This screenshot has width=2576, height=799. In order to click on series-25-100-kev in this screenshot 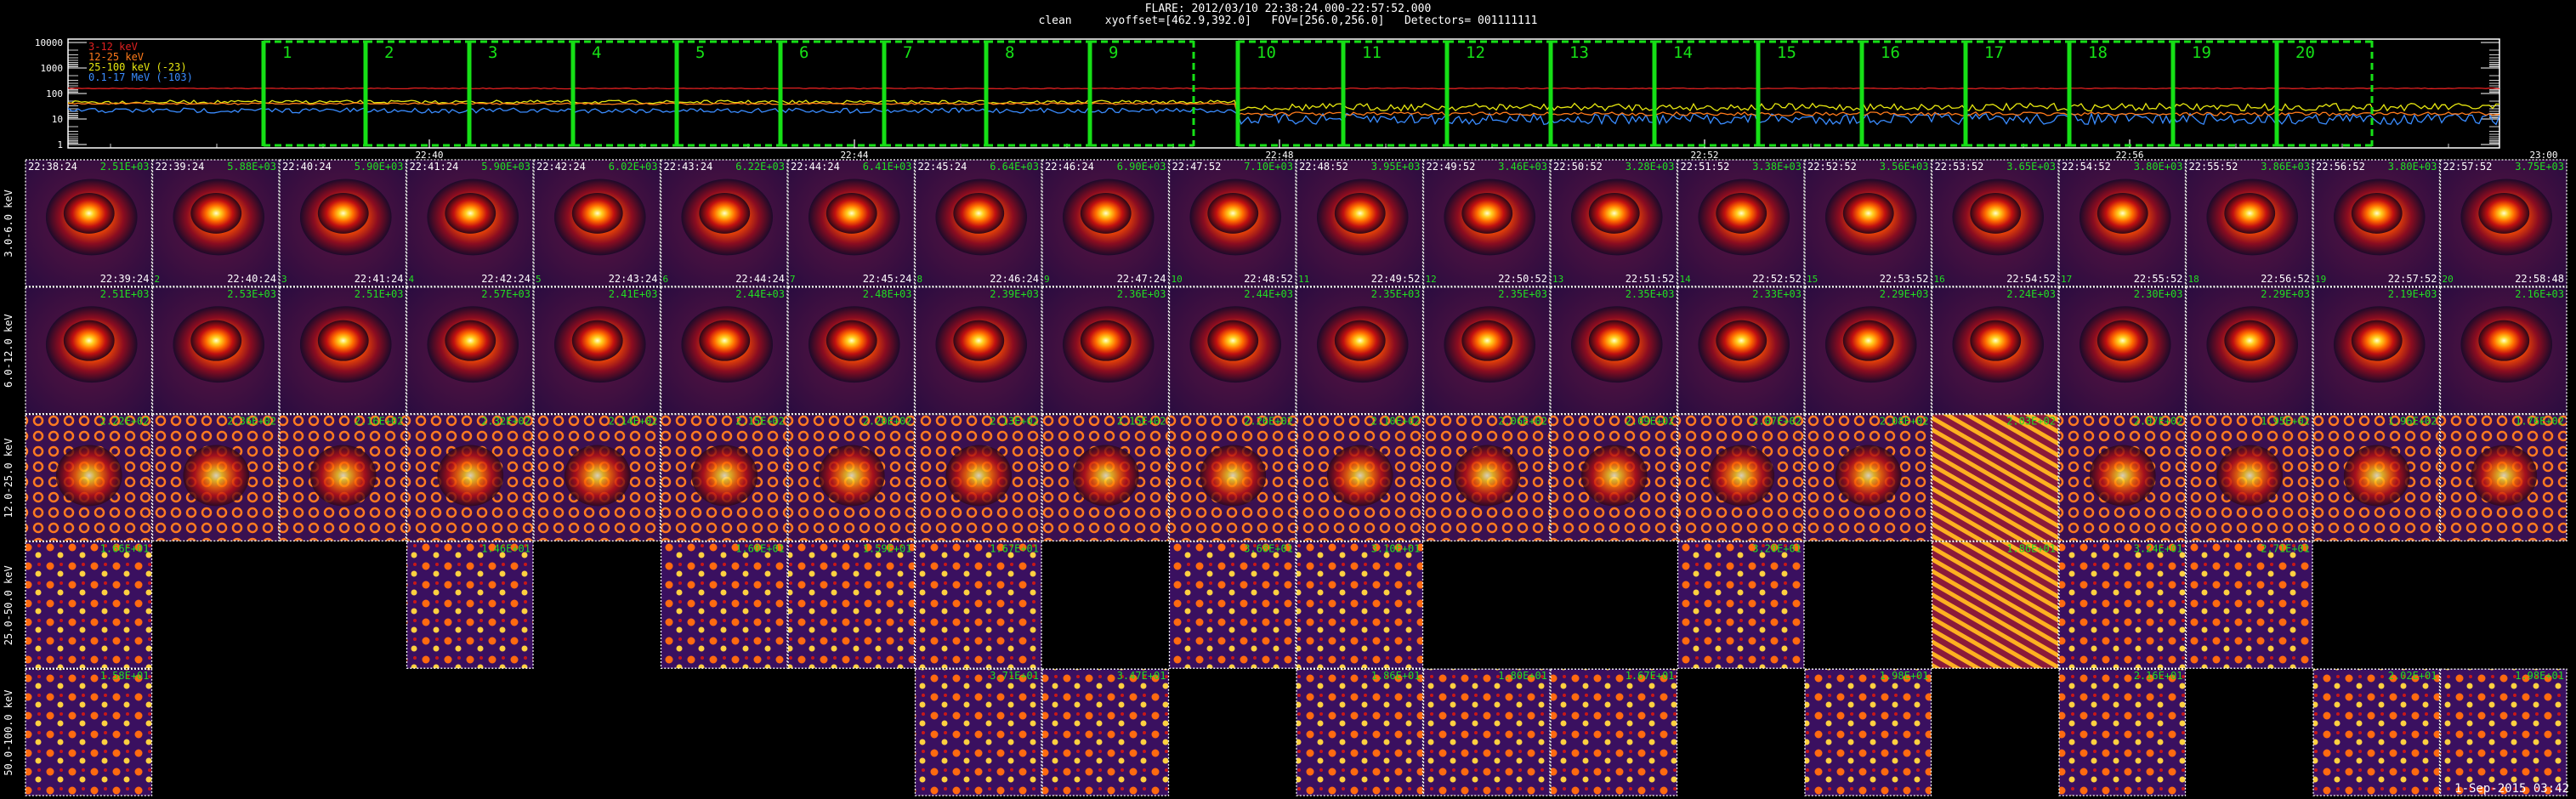, I will do `click(1283, 105)`.